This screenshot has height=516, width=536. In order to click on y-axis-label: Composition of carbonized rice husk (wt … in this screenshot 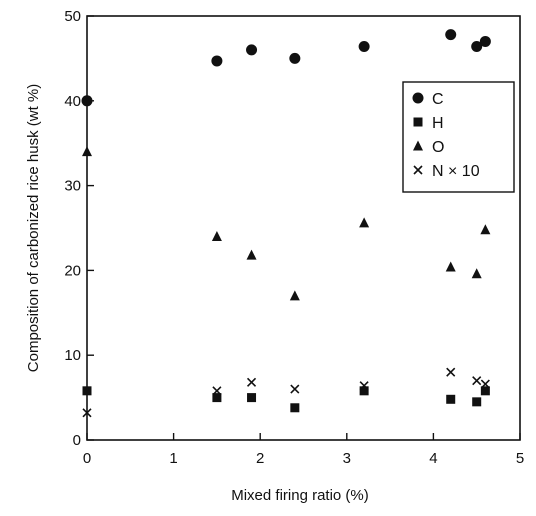, I will do `click(33, 228)`.